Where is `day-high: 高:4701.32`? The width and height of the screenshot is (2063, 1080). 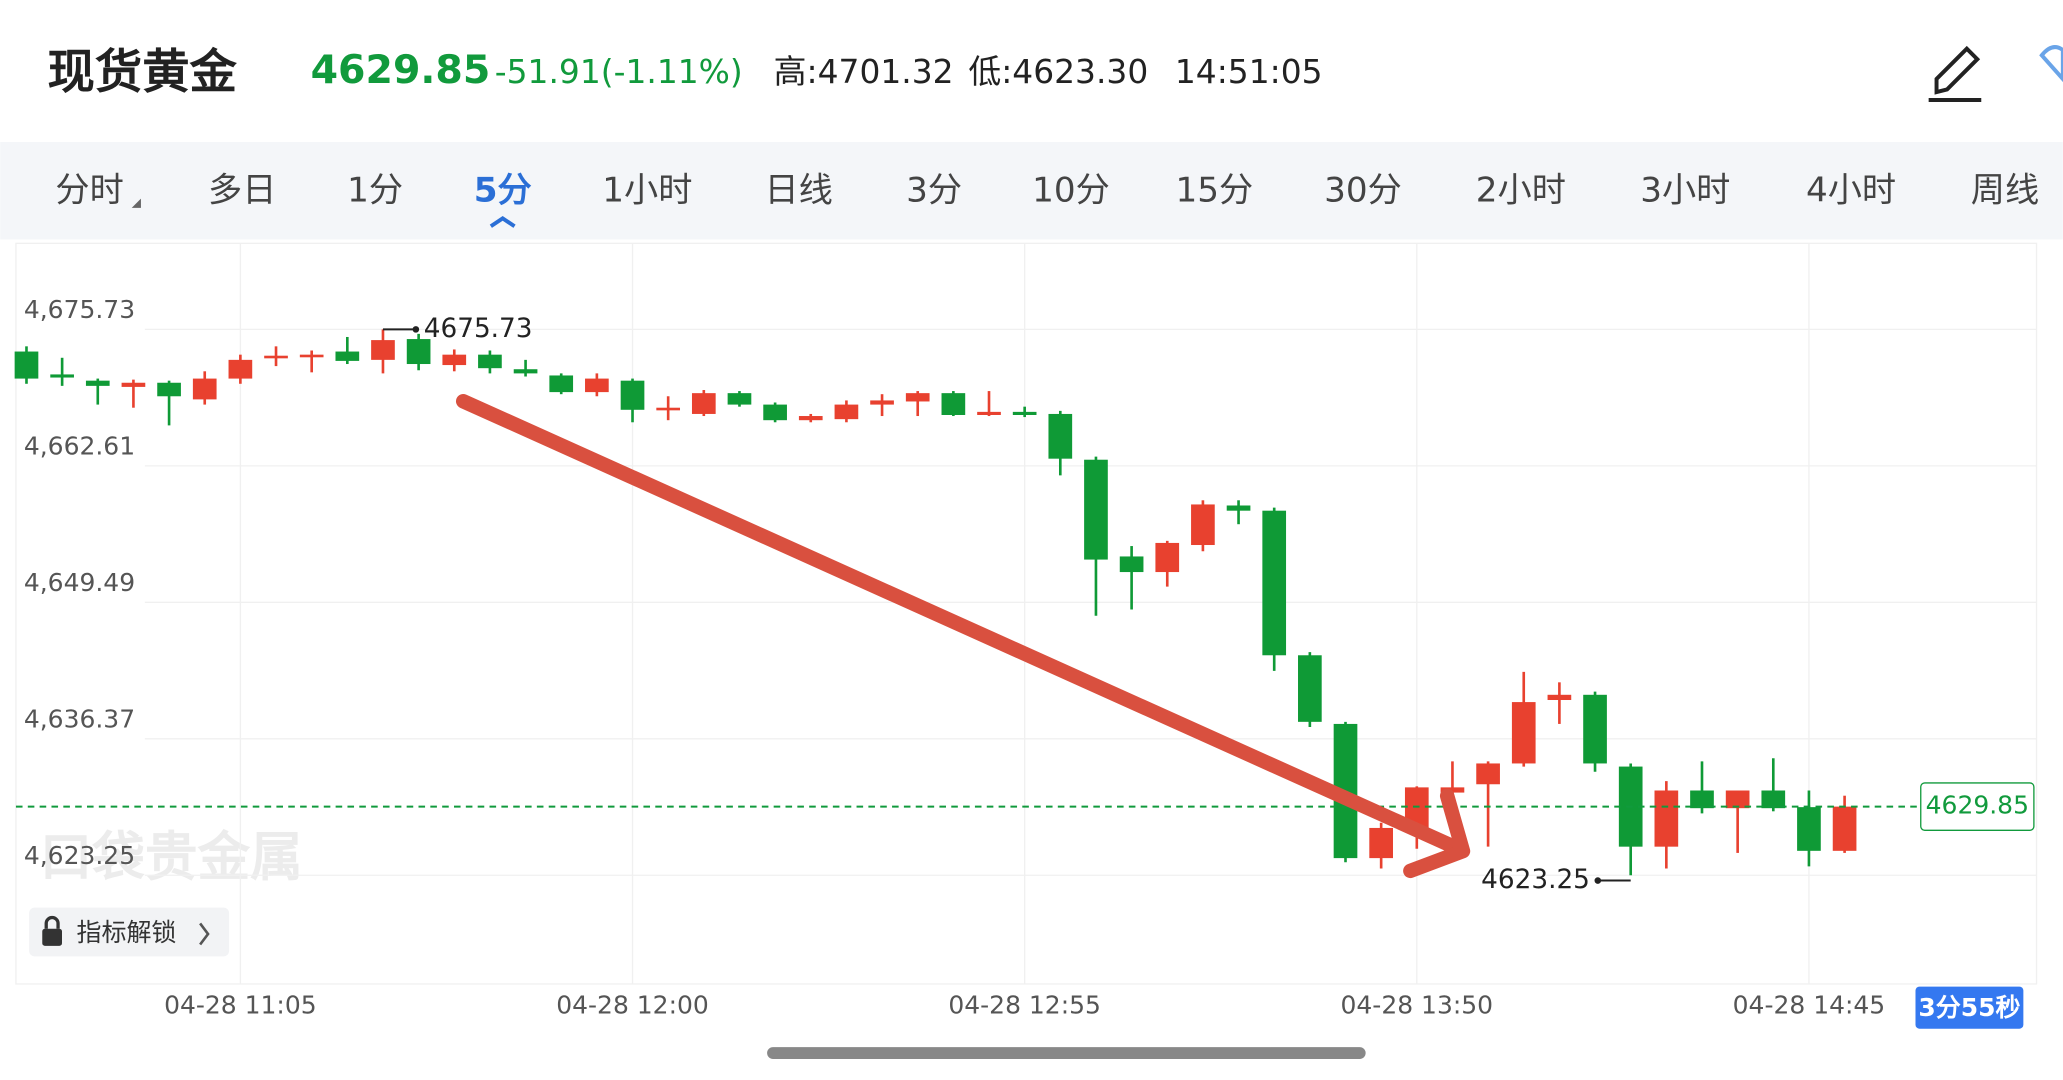
day-high: 高:4701.32 is located at coordinates (864, 71).